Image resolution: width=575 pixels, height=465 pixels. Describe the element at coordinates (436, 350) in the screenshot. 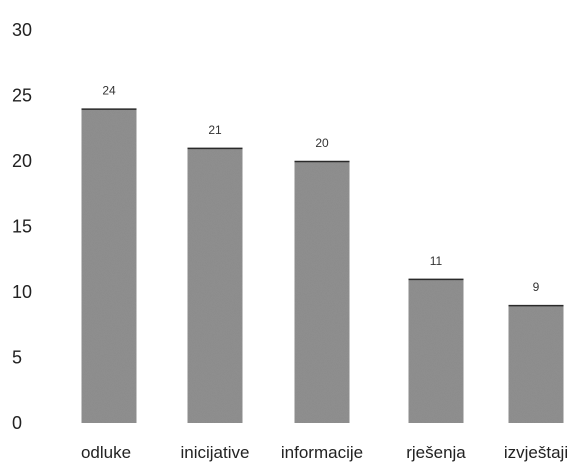

I see `bar-rješenja` at that location.